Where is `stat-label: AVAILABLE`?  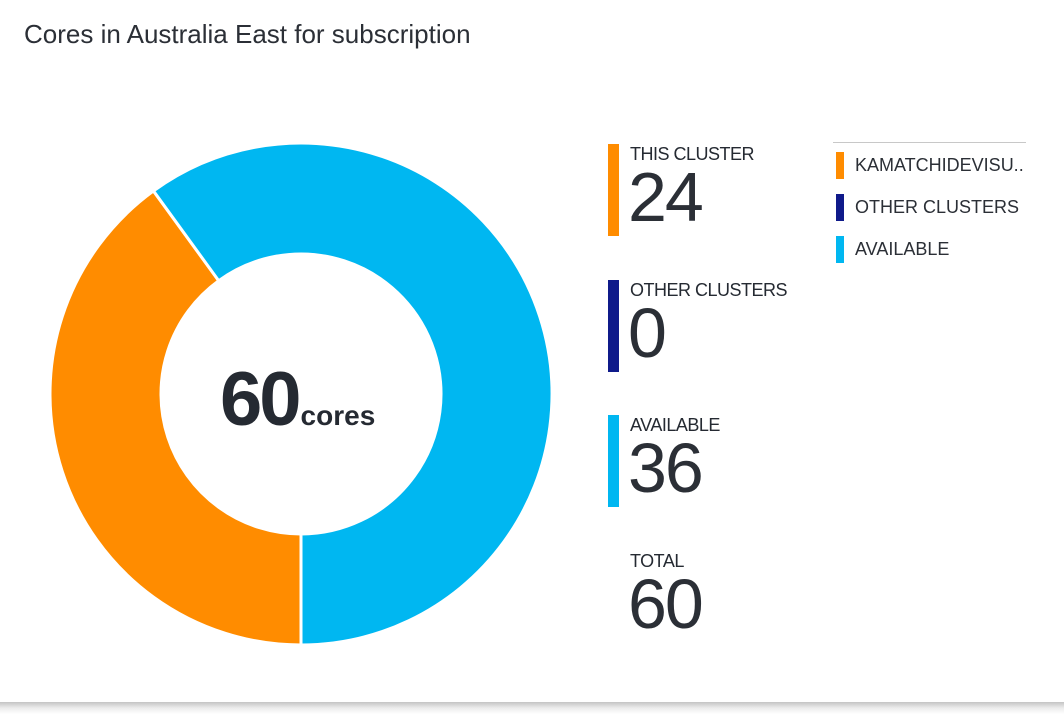 stat-label: AVAILABLE is located at coordinates (675, 425).